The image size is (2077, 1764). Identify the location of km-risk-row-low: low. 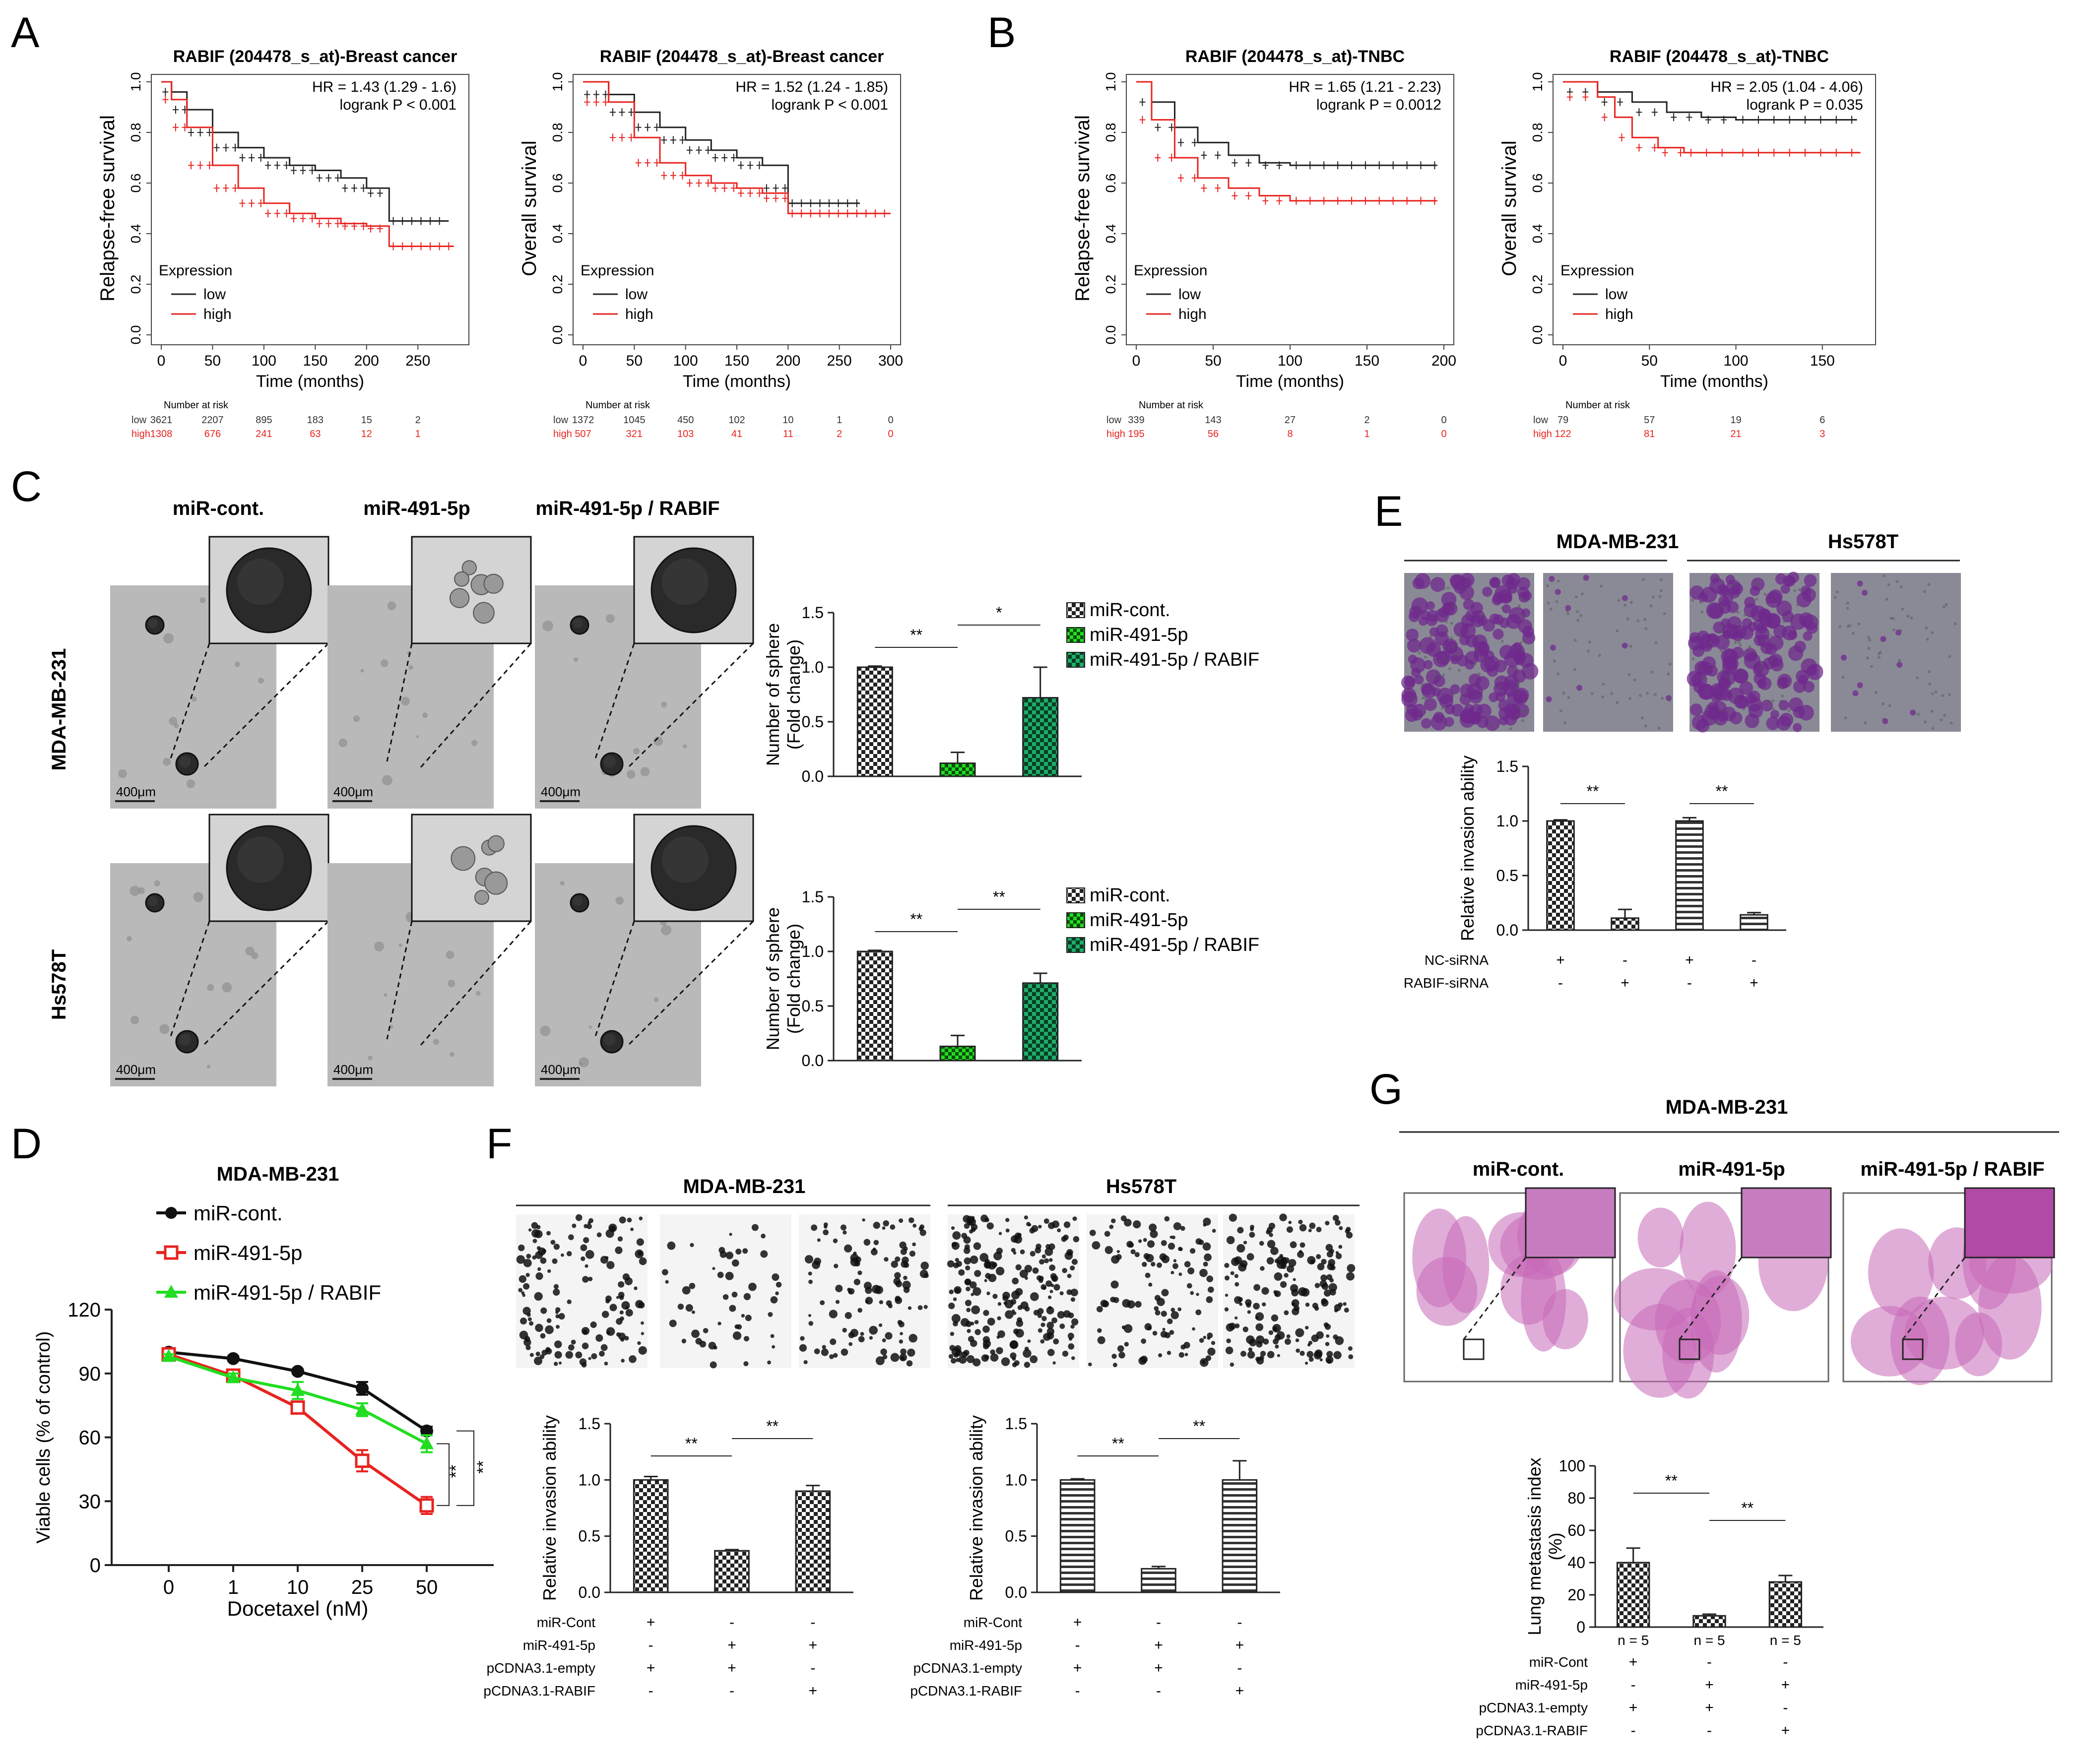
(1114, 420).